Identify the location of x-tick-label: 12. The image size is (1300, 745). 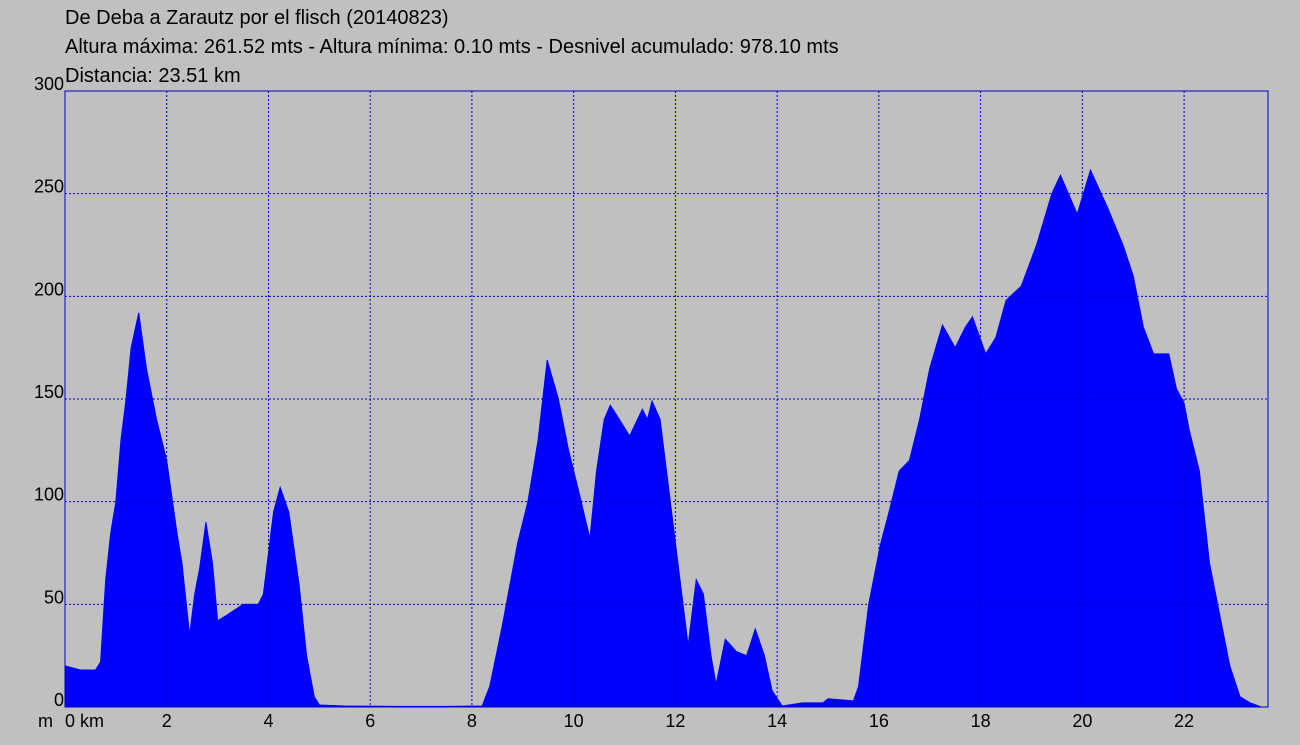
(675, 721).